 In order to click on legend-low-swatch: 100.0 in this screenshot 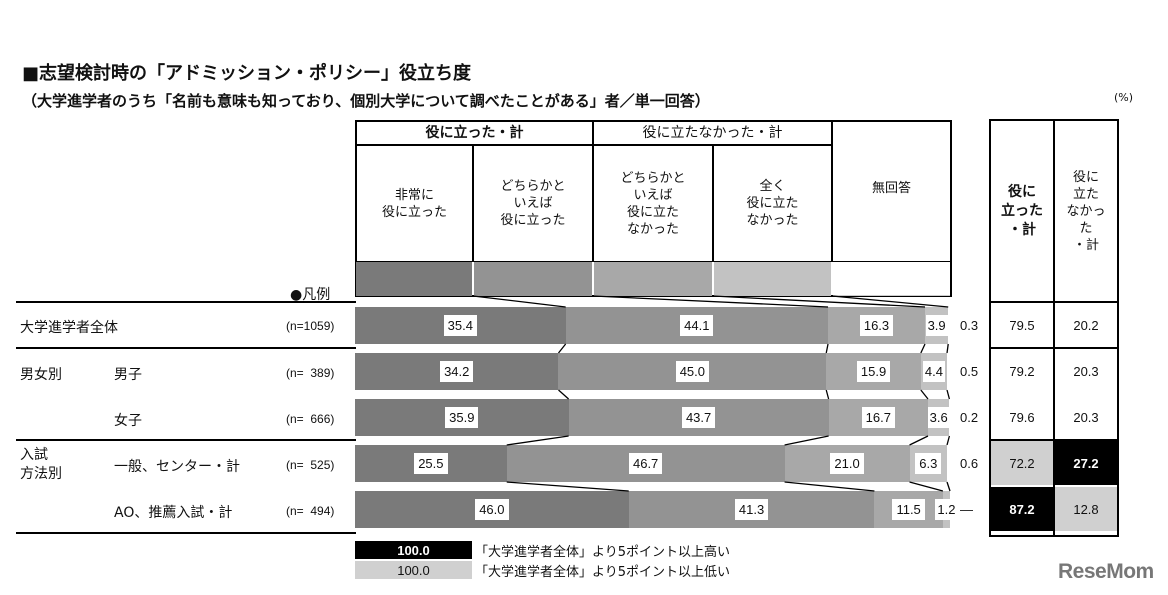, I will do `click(413, 570)`.